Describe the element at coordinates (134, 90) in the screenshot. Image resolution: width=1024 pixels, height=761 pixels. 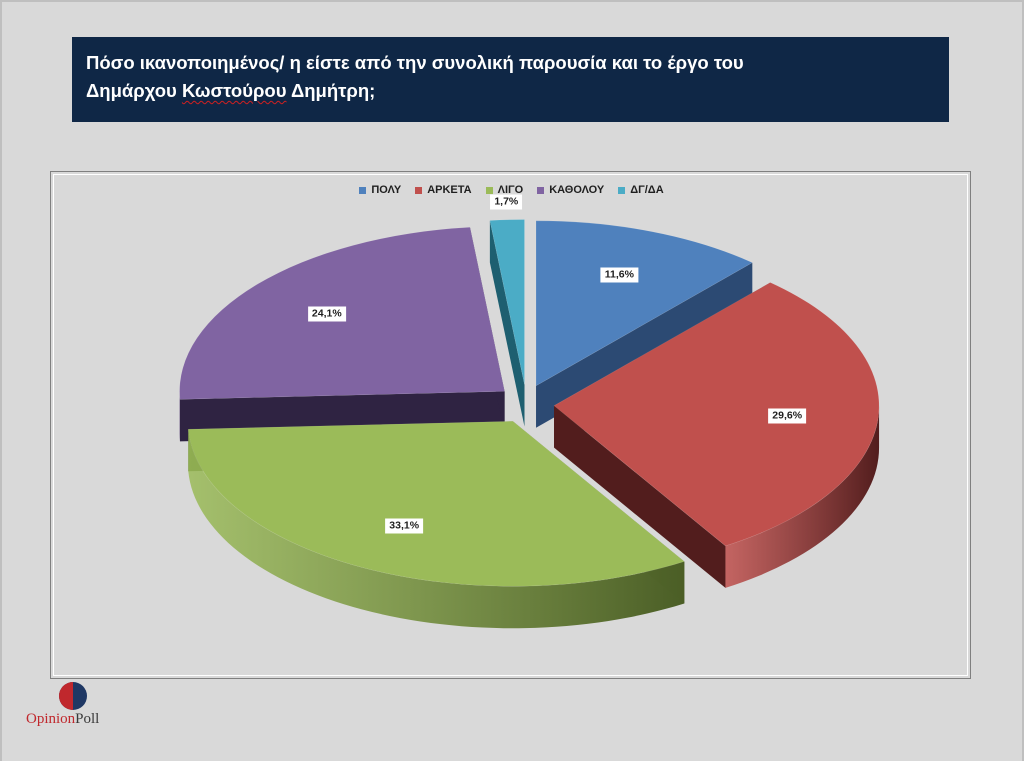
I see `title-line-2-a: Δημάρχου` at that location.